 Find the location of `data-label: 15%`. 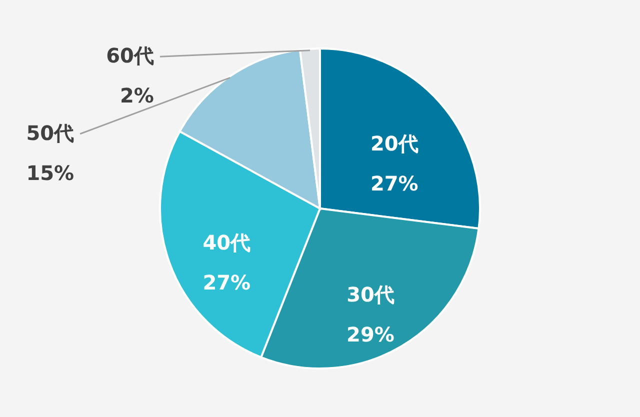

data-label: 15% is located at coordinates (50, 172).